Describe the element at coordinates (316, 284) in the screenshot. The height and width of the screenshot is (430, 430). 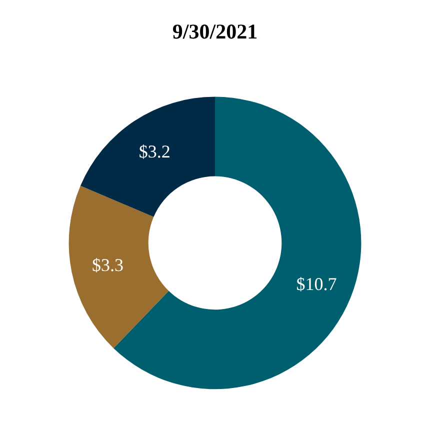
I see `data-label: $10.7` at that location.